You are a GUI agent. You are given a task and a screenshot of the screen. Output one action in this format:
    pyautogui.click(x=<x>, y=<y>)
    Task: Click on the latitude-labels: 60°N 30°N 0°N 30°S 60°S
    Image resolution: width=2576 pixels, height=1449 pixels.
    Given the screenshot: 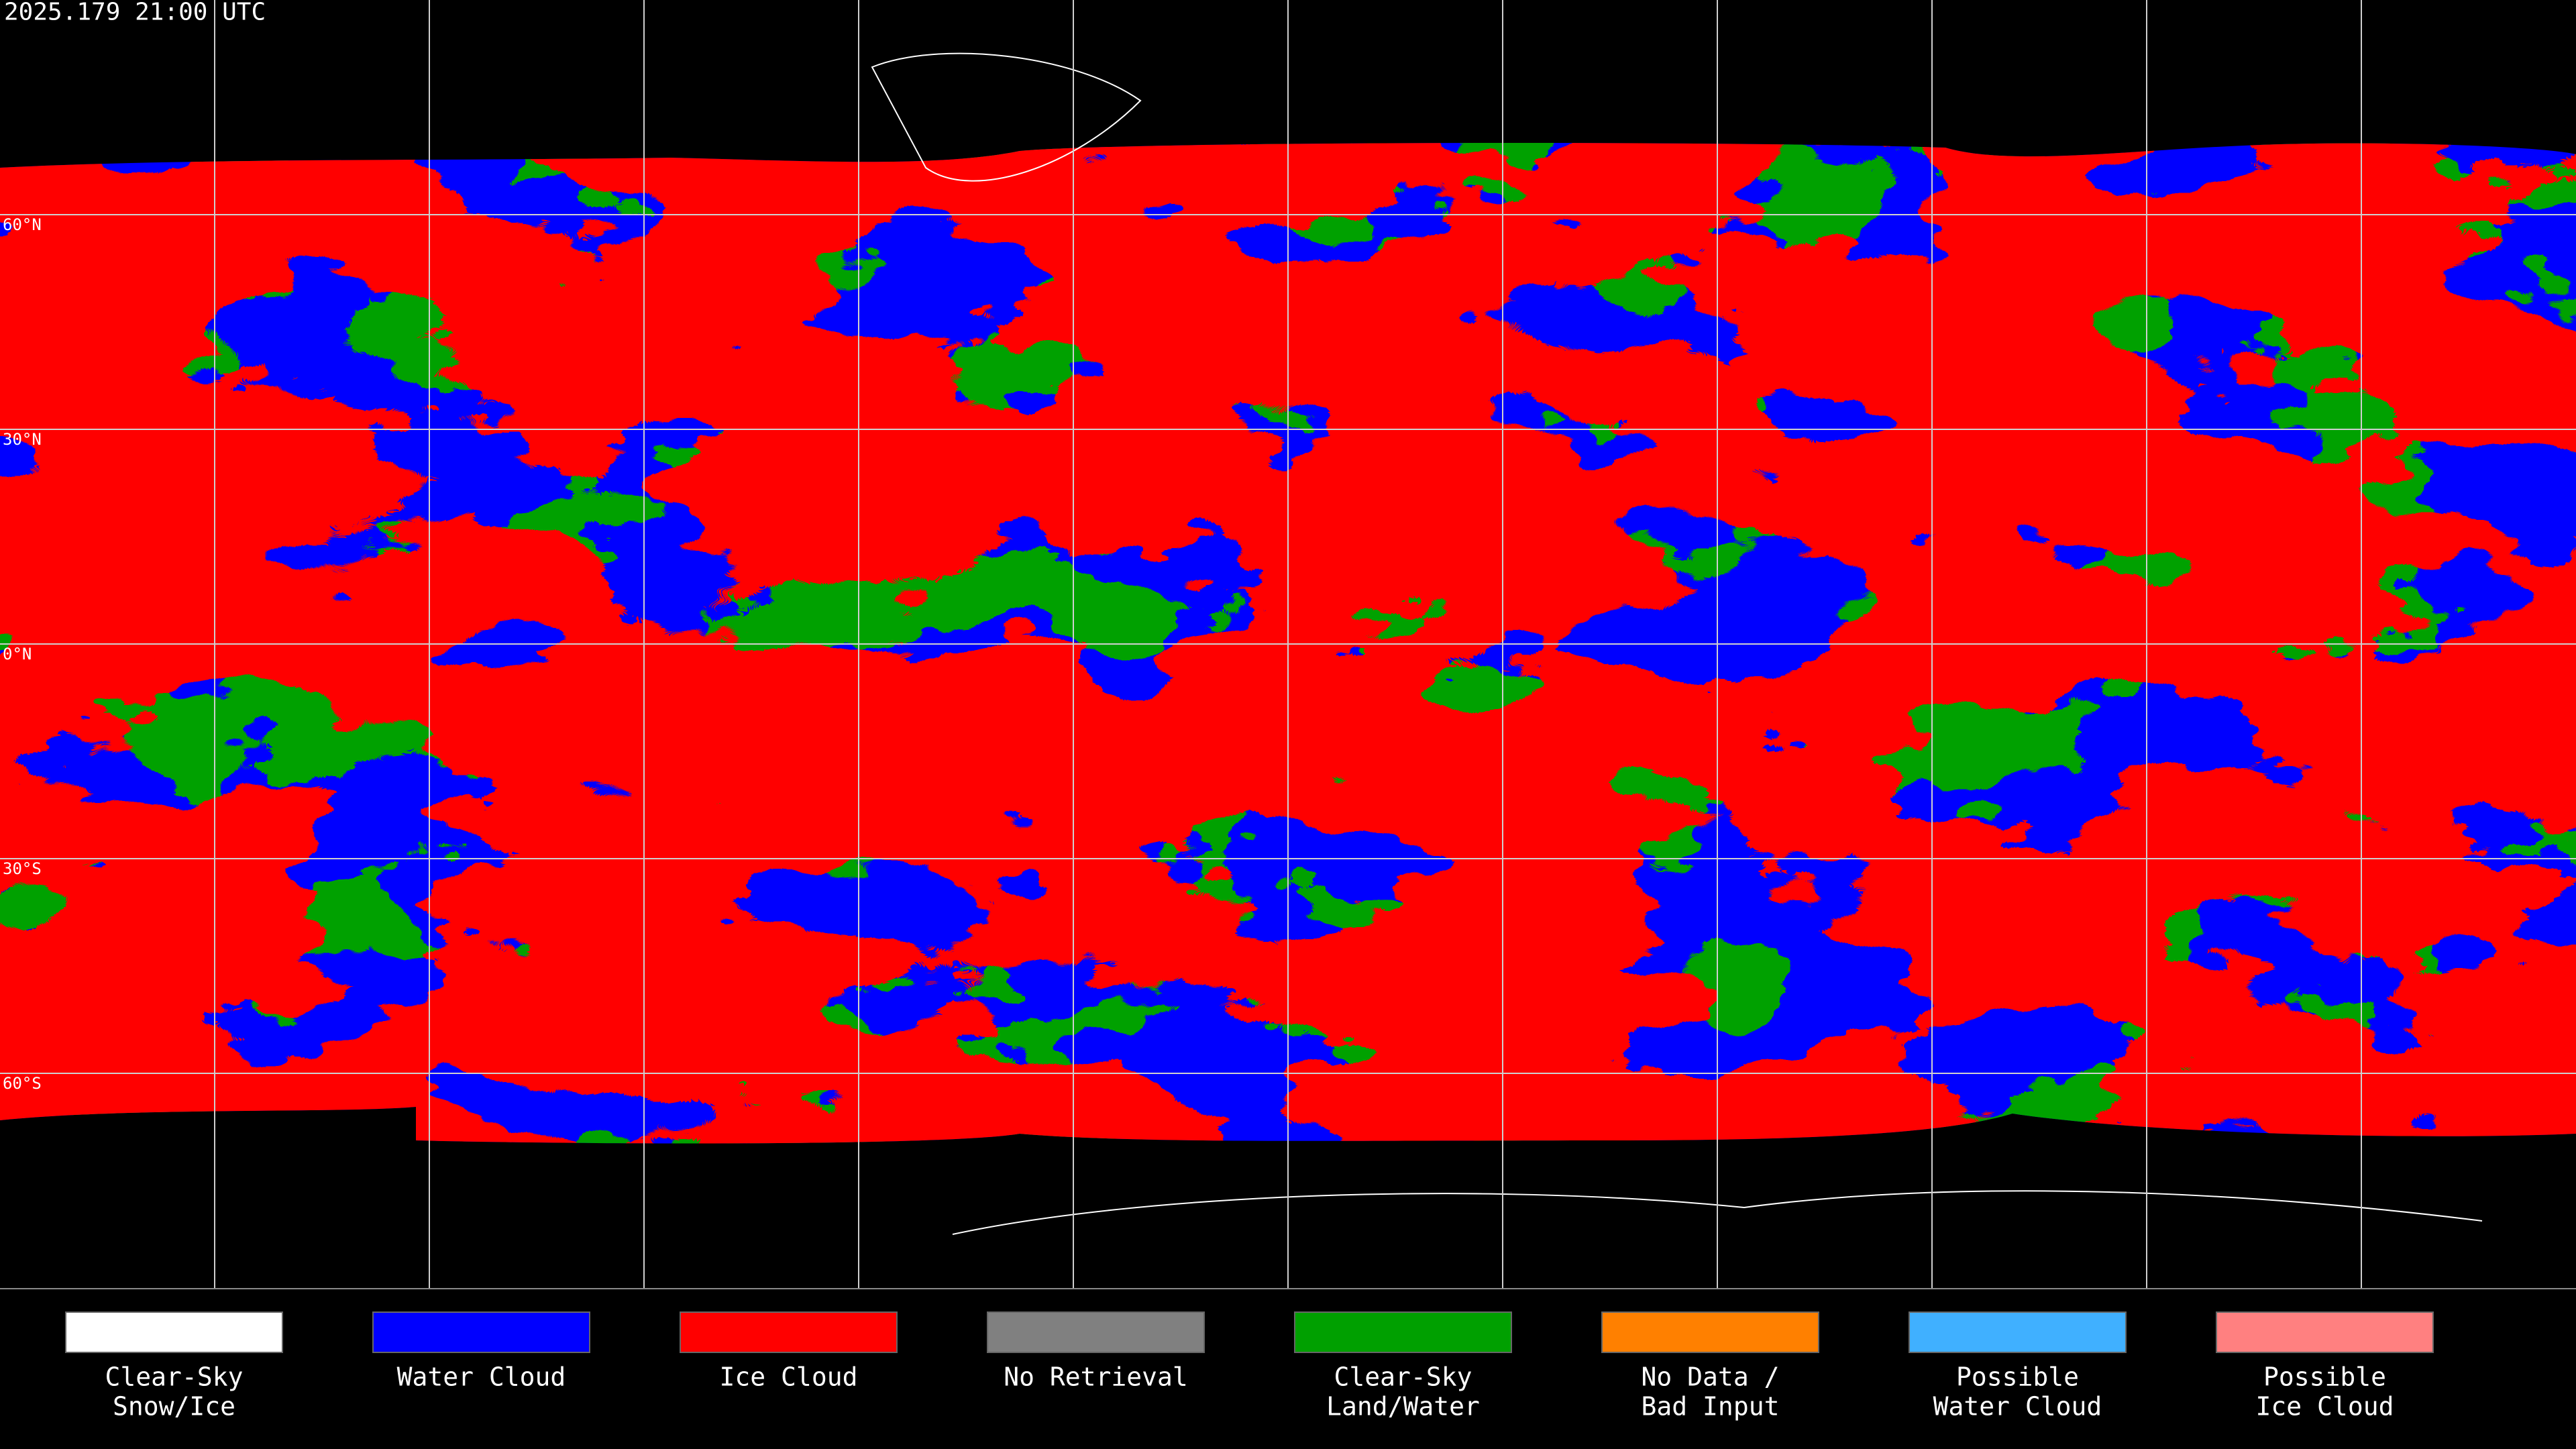 What is the action you would take?
    pyautogui.click(x=22, y=654)
    